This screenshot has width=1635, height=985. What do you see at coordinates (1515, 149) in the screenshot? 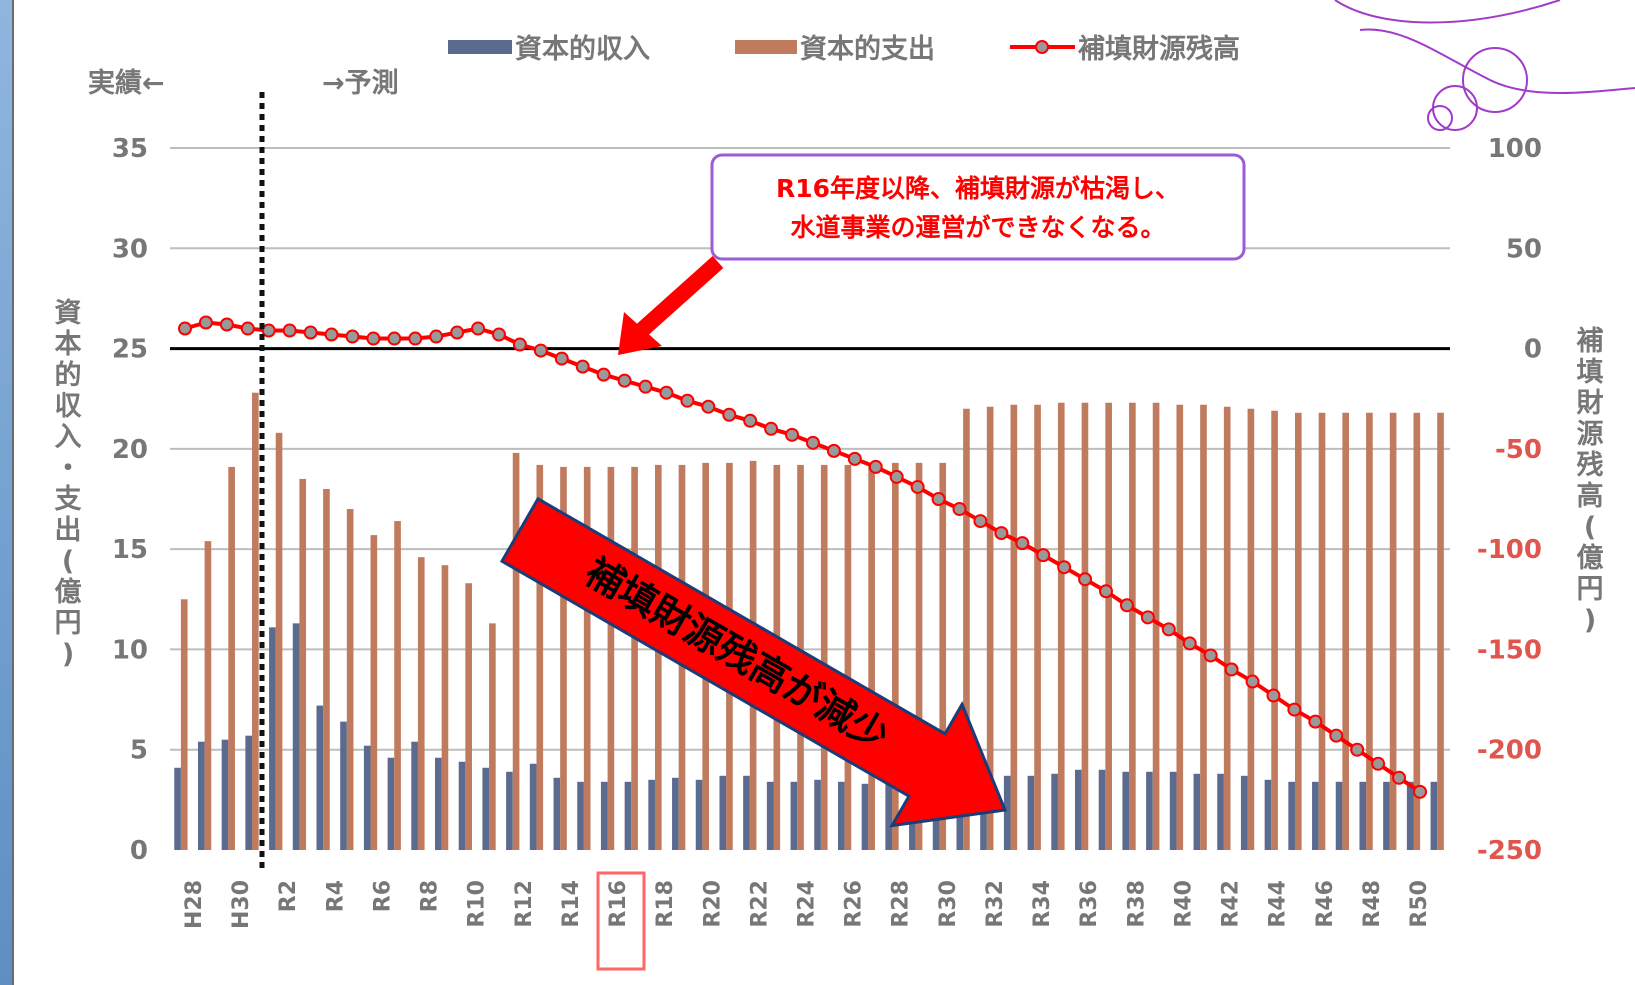
I see `right-tick-label: 100` at bounding box center [1515, 149].